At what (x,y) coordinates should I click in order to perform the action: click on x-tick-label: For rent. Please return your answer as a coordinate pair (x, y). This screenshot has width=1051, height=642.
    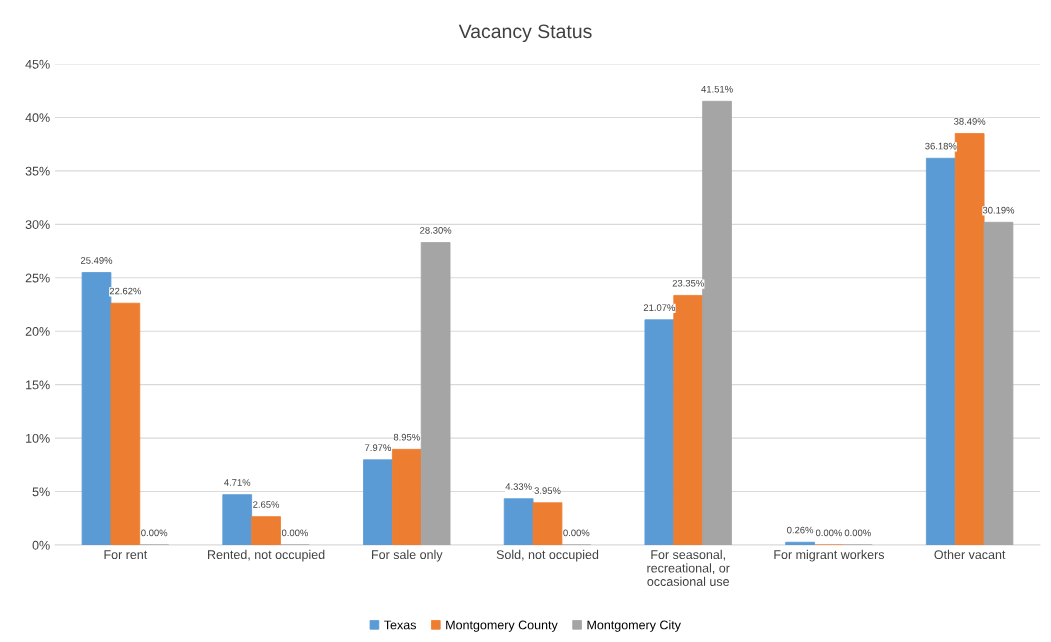
    Looking at the image, I should click on (126, 555).